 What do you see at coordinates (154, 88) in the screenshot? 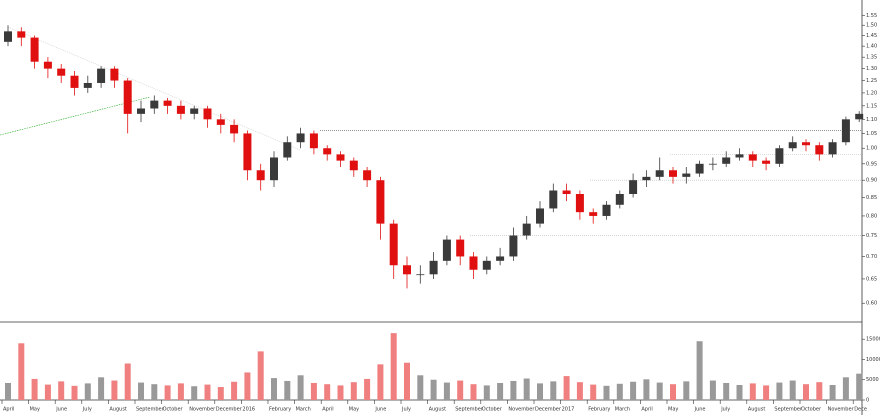
I see `trend-line` at bounding box center [154, 88].